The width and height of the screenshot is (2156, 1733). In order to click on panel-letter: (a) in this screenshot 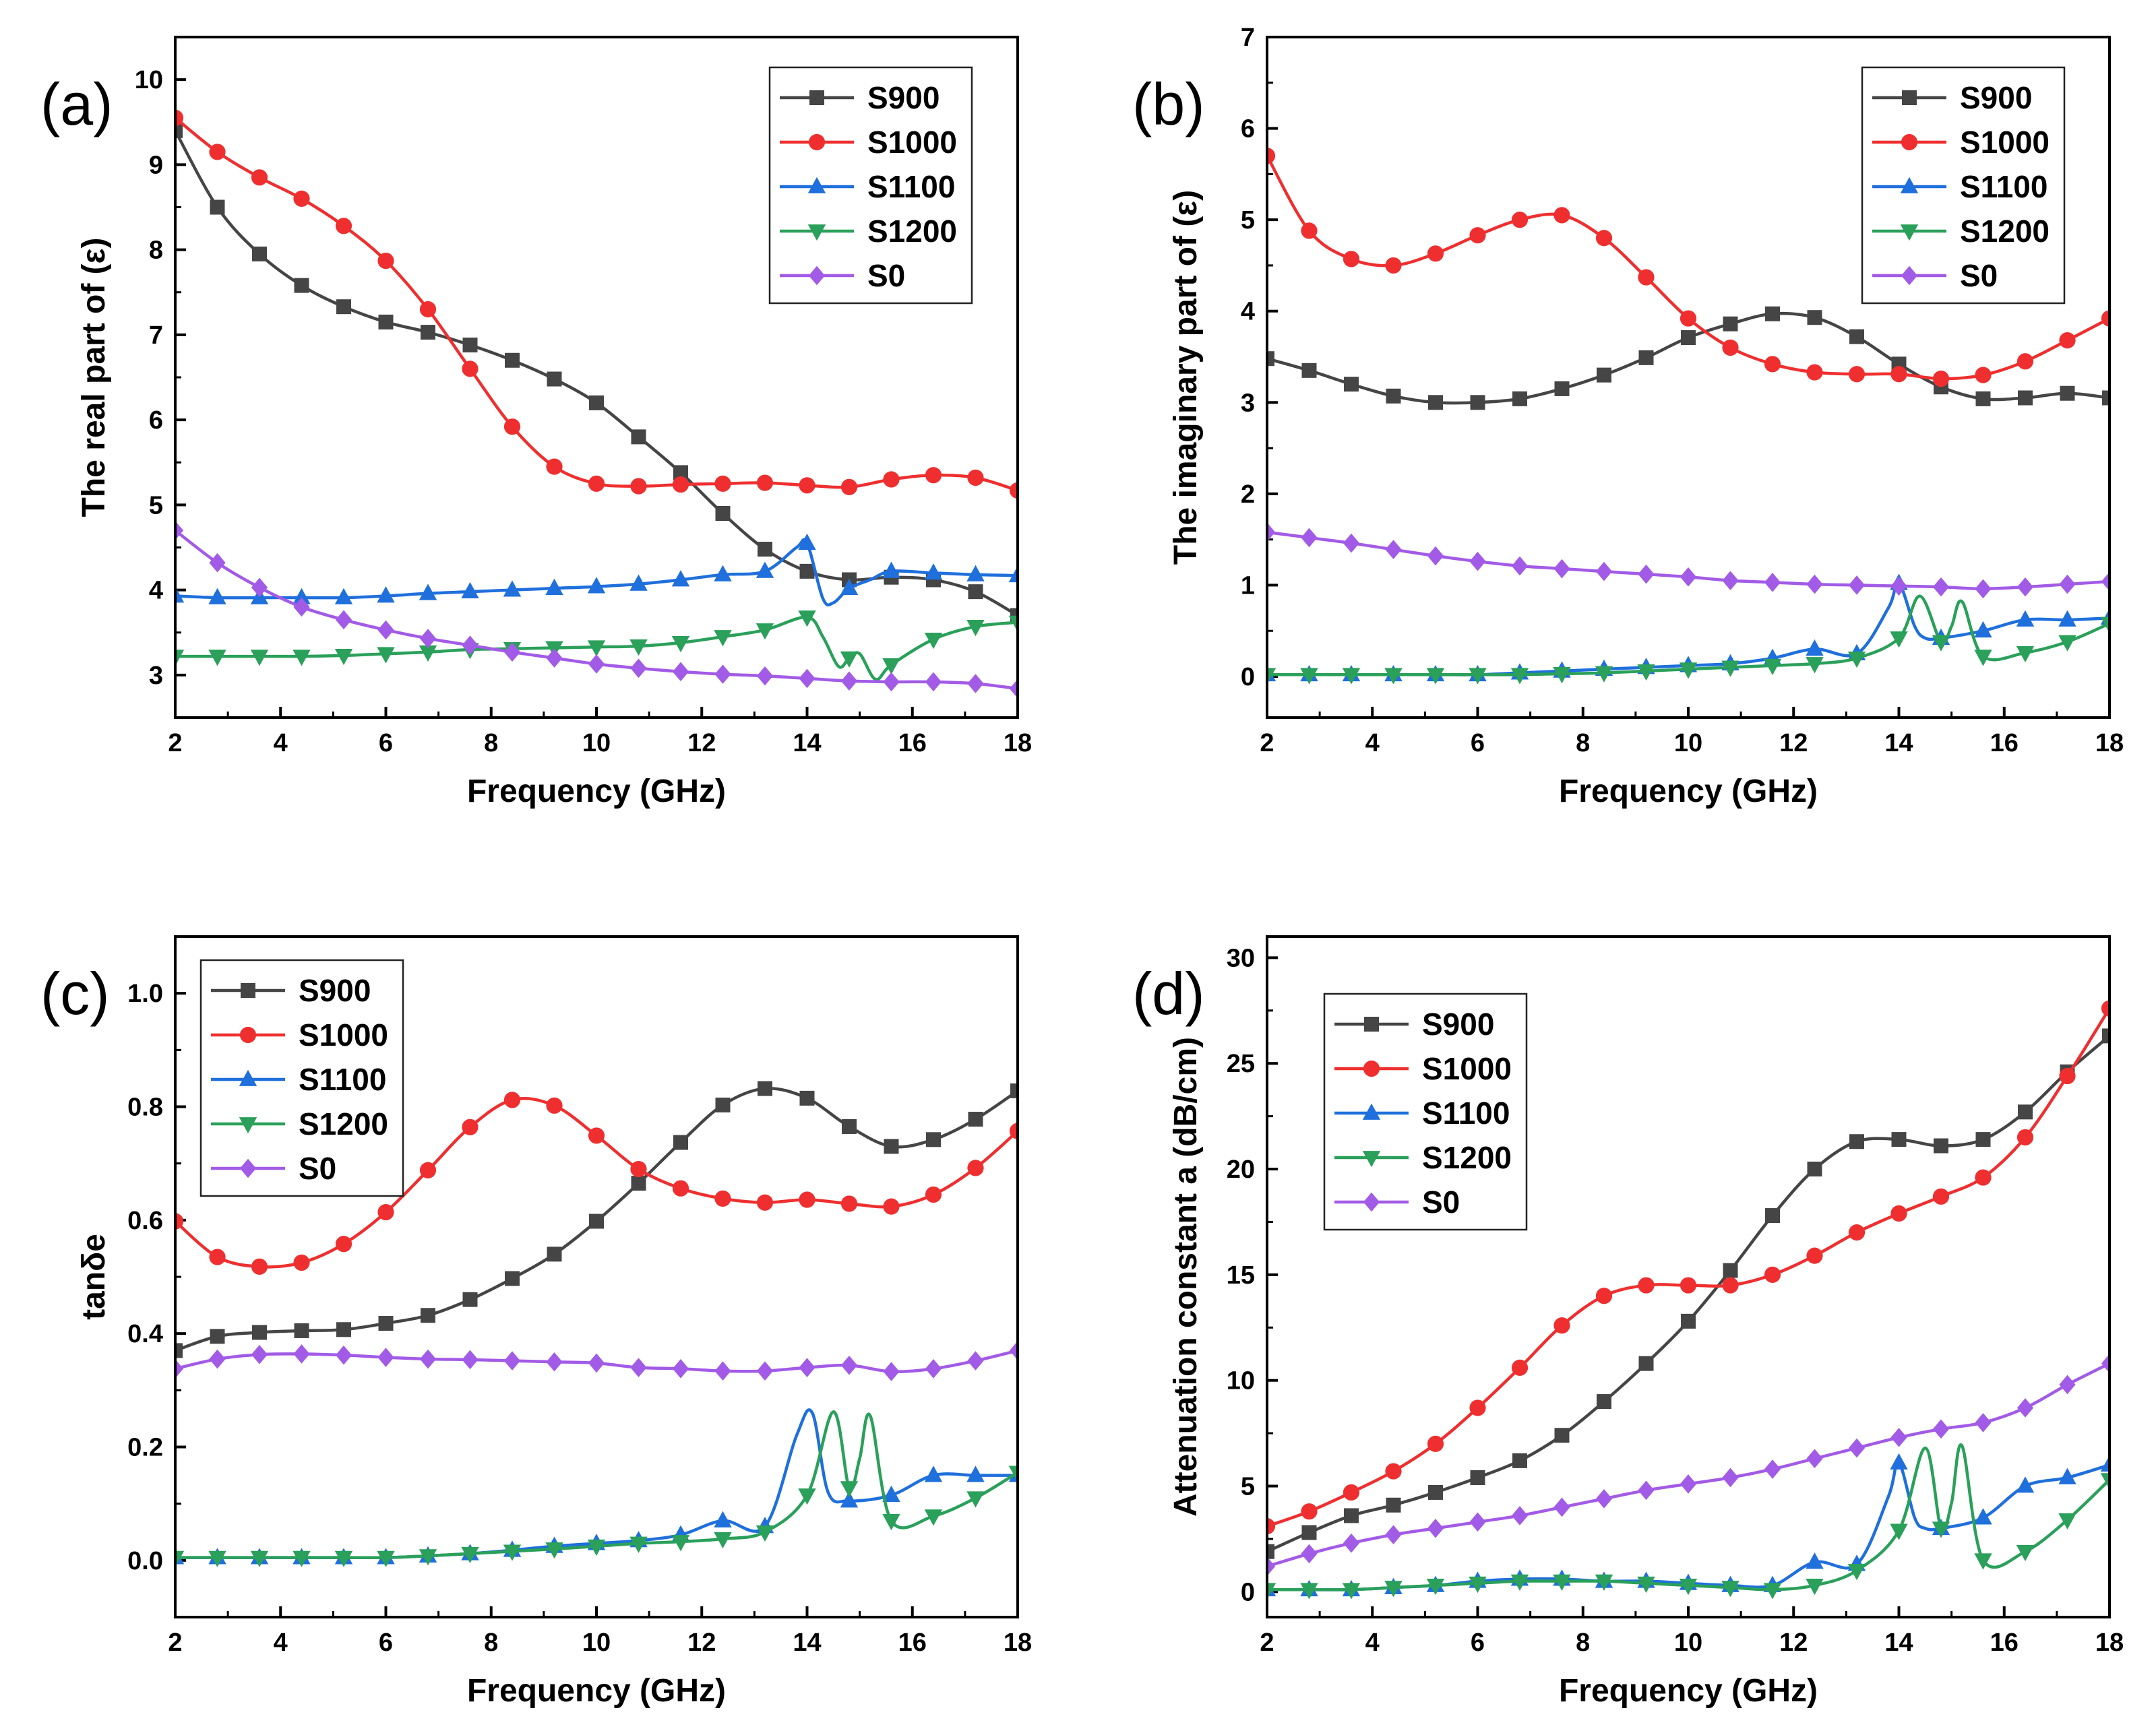, I will do `click(76, 104)`.